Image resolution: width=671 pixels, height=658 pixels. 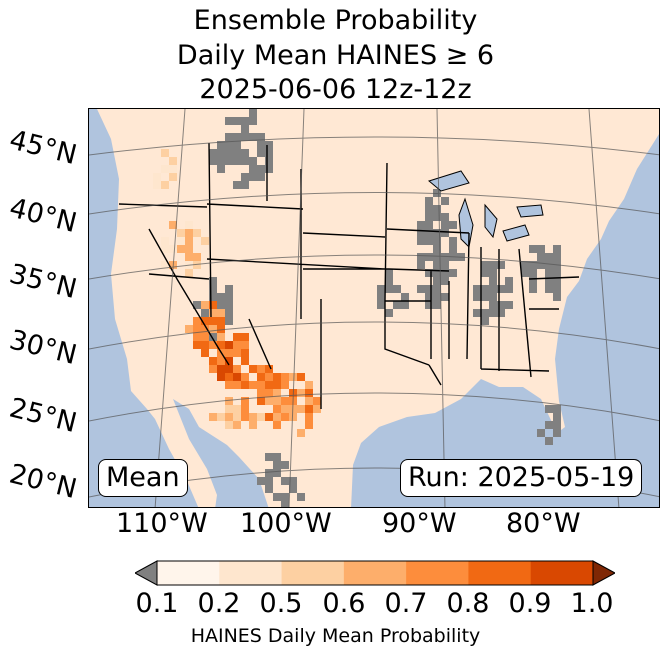 What do you see at coordinates (143, 478) in the screenshot?
I see `statistic-label-box: Mean` at bounding box center [143, 478].